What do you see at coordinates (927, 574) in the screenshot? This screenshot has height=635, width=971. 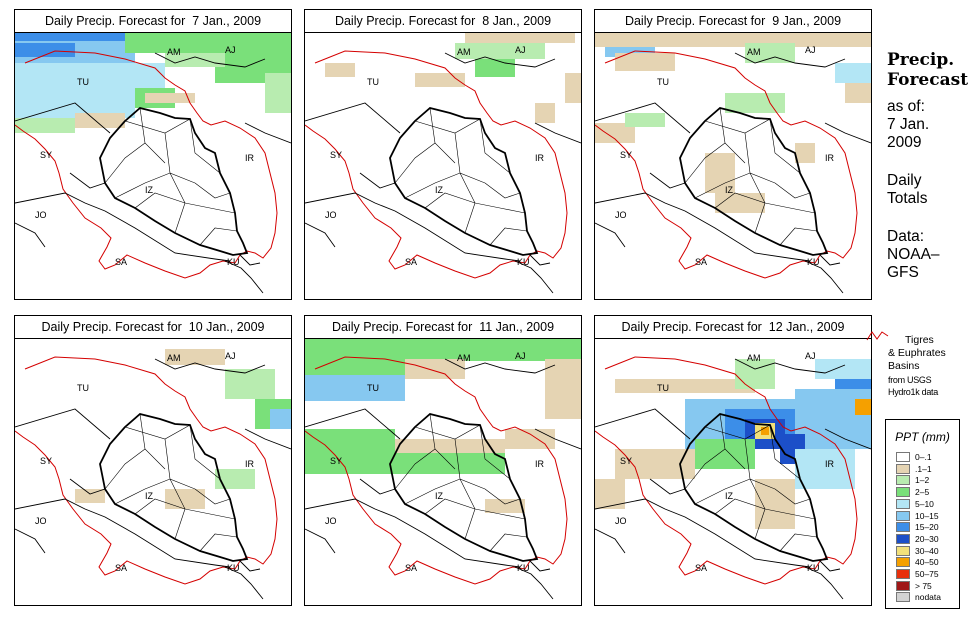 I see `legend-class: 50–75` at bounding box center [927, 574].